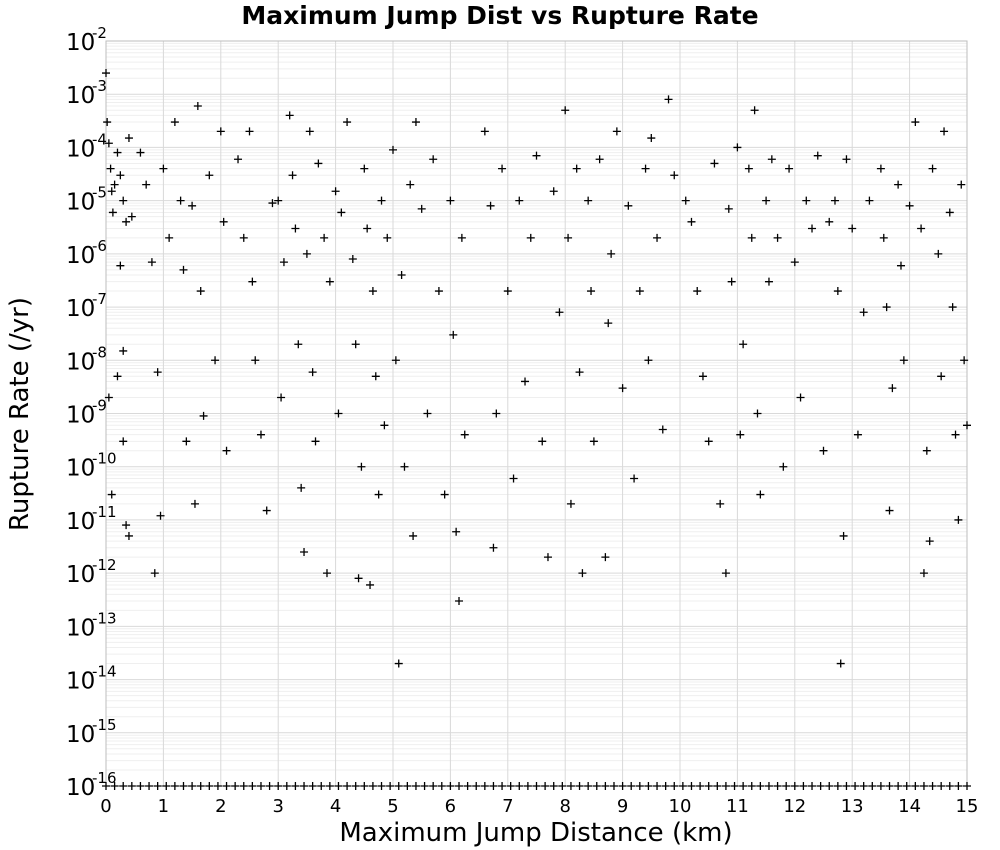  Describe the element at coordinates (104, 618) in the screenshot. I see `y-tick-exponent: -13` at that location.